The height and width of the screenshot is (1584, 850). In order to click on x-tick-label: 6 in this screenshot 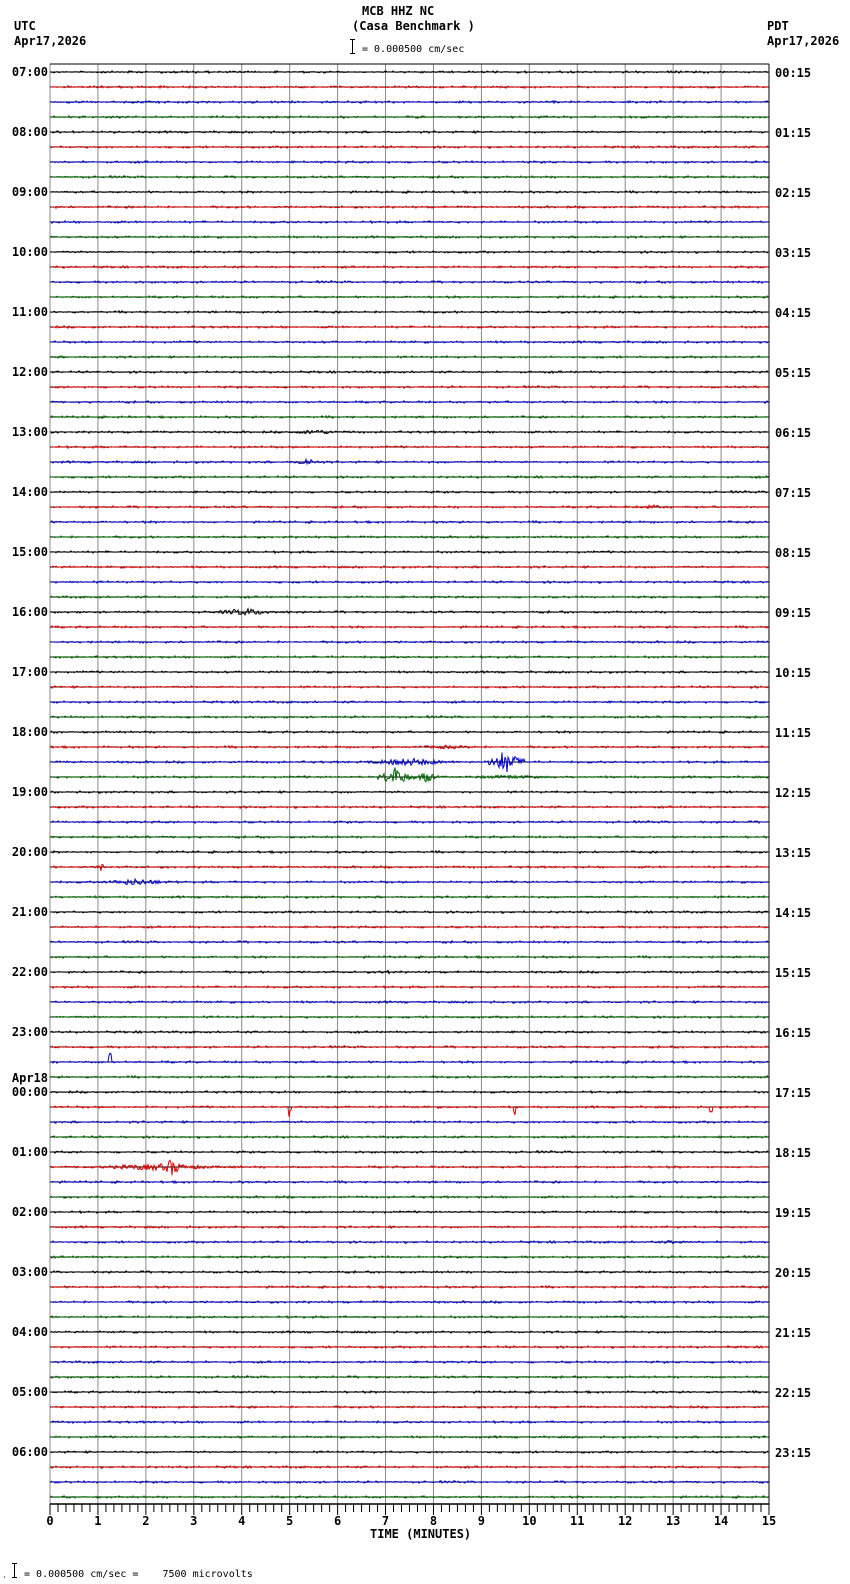, I will do `click(337, 1521)`.